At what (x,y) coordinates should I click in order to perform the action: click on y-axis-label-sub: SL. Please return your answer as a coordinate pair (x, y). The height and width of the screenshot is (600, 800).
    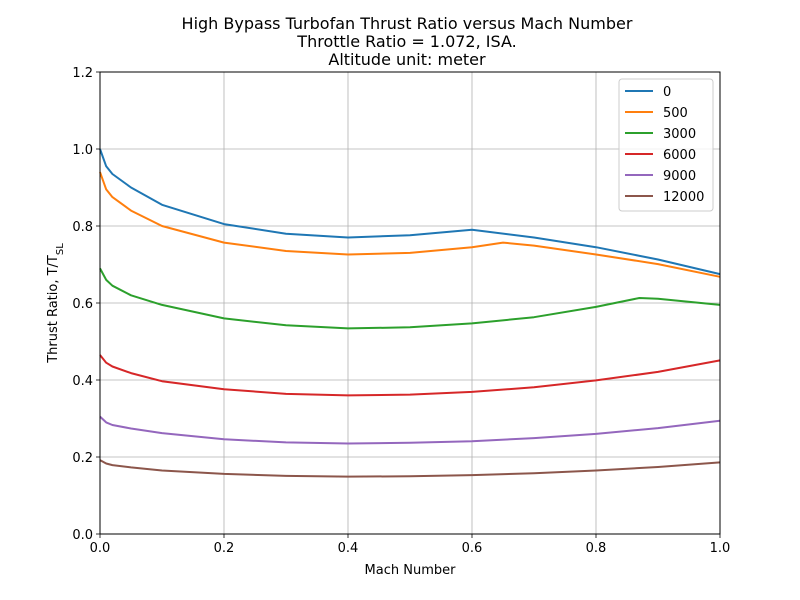
    Looking at the image, I should click on (60, 249).